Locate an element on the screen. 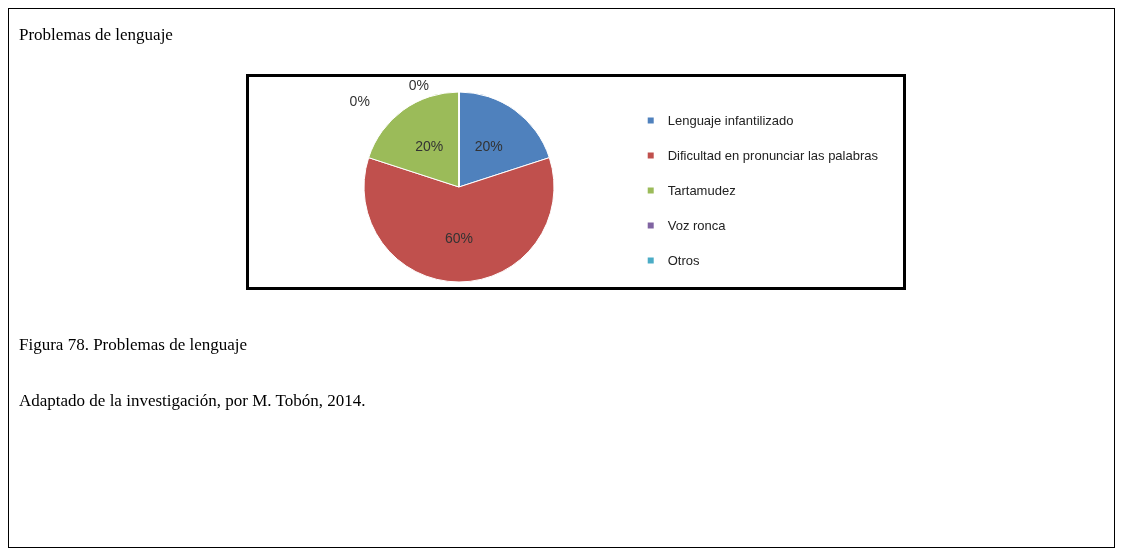  text: Figura 78. Problemas de lenguaje is located at coordinates (133, 345).